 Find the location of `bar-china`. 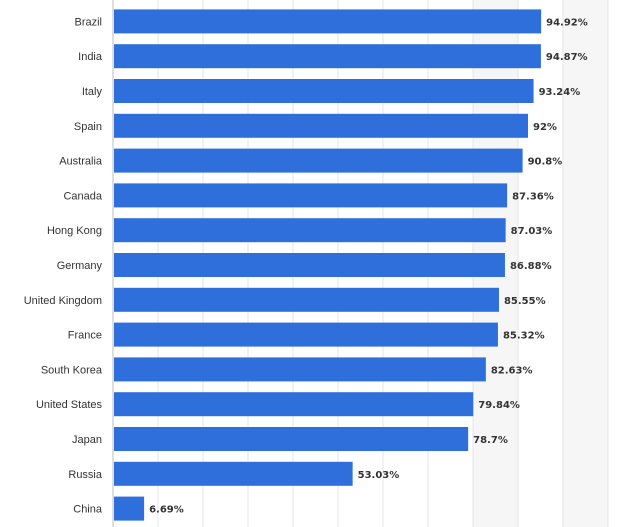

bar-china is located at coordinates (129, 508).